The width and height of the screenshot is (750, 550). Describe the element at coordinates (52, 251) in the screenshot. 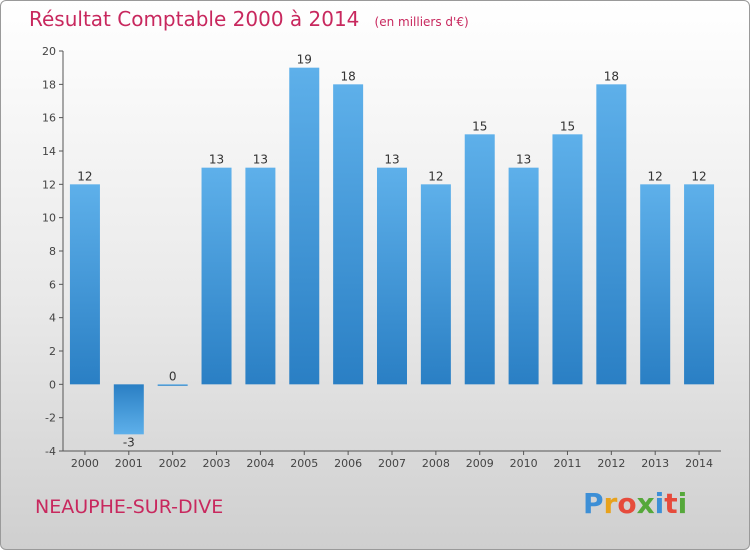

I see `y-tick-label: 8` at that location.